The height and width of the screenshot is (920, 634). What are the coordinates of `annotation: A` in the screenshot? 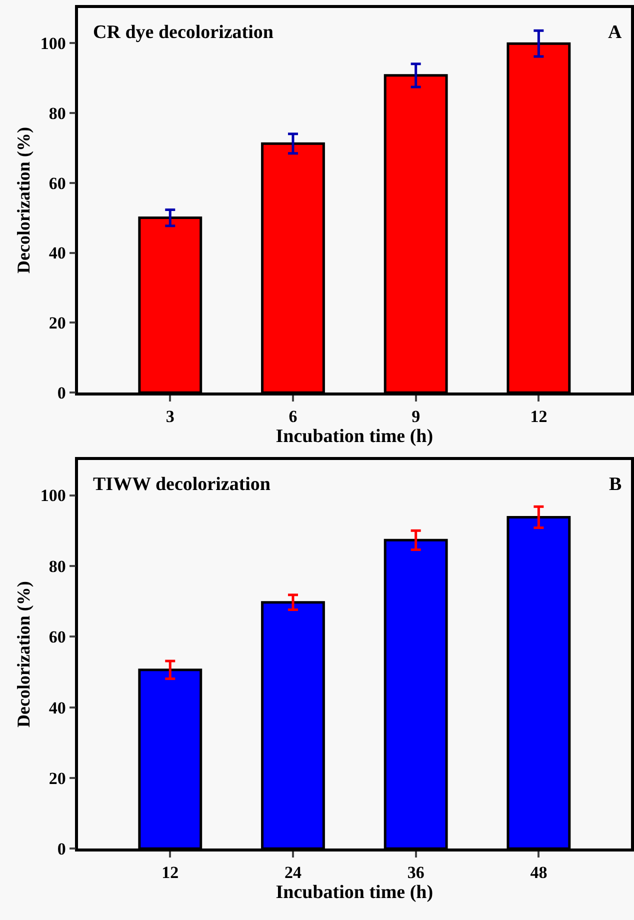 It's located at (615, 32).